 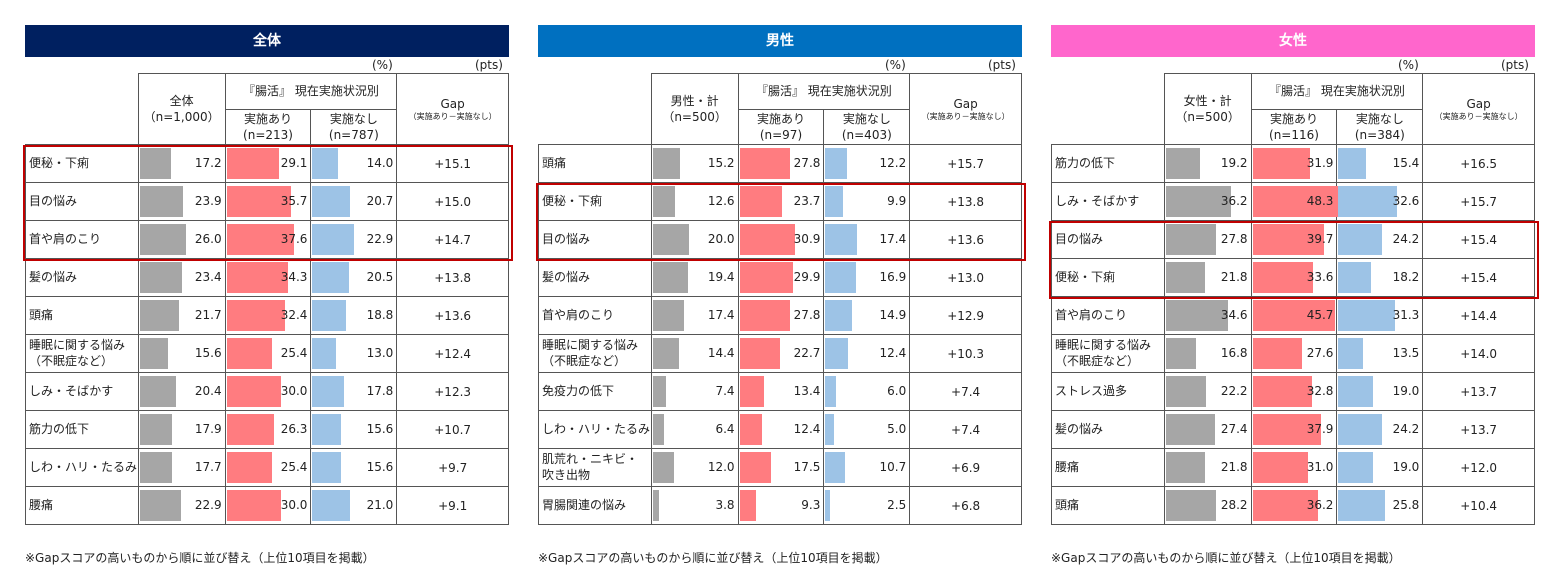 What do you see at coordinates (780, 429) in the screenshot?
I see `table-row: しわ・ハリ・たるみ 6.4 12.4 5.0 +7.4` at bounding box center [780, 429].